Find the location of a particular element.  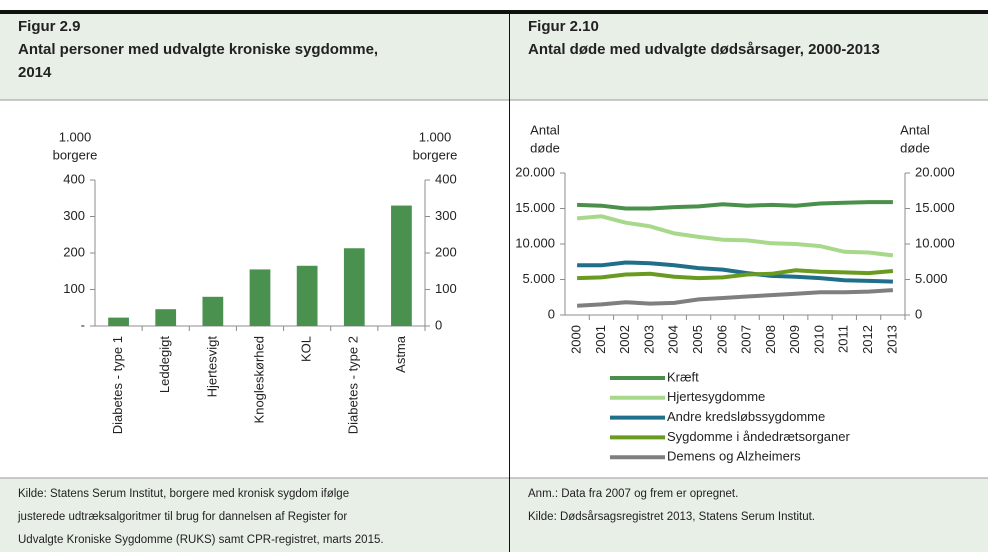

x-tick-label: 2001 is located at coordinates (600, 339).